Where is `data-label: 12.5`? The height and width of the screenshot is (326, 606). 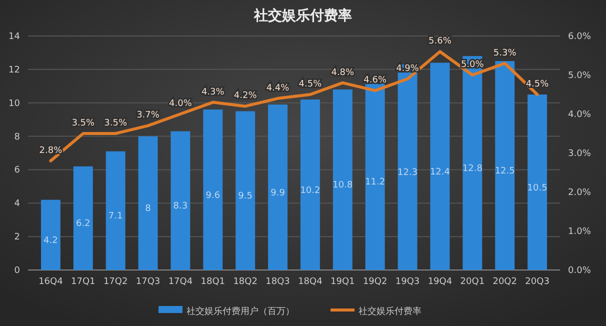 data-label: 12.5 is located at coordinates (504, 171).